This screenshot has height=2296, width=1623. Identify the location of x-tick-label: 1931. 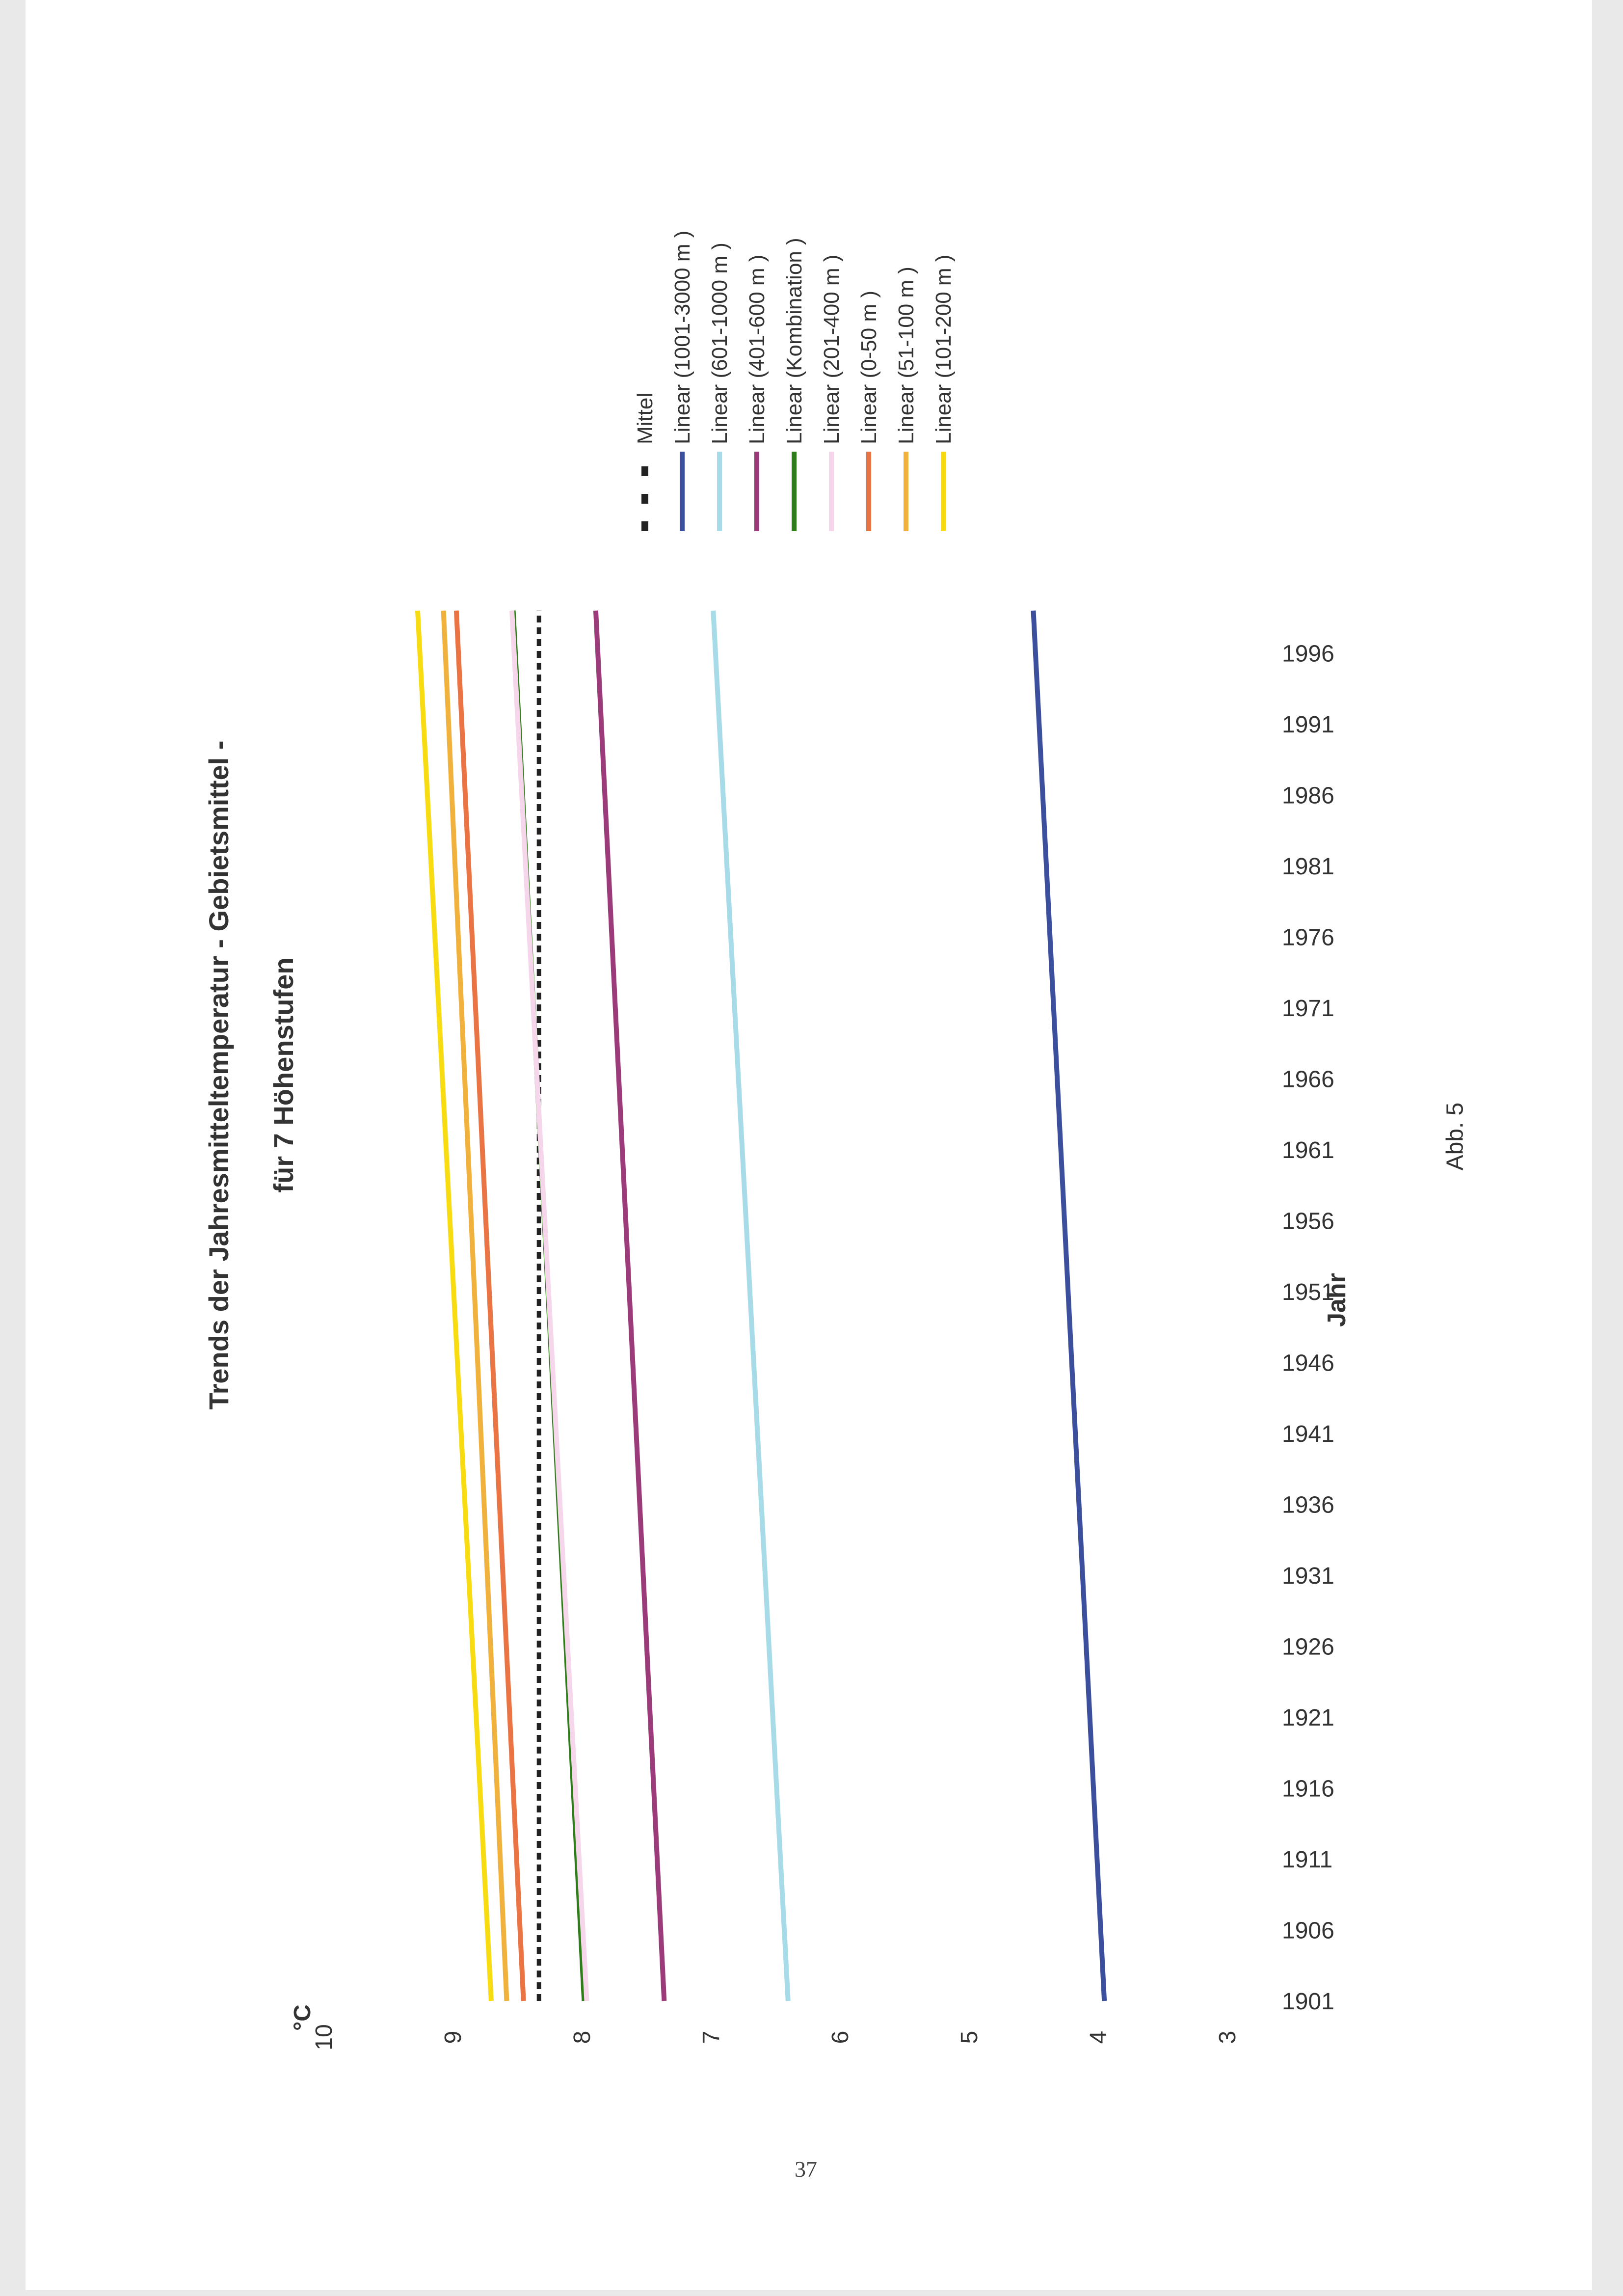
(1308, 1576).